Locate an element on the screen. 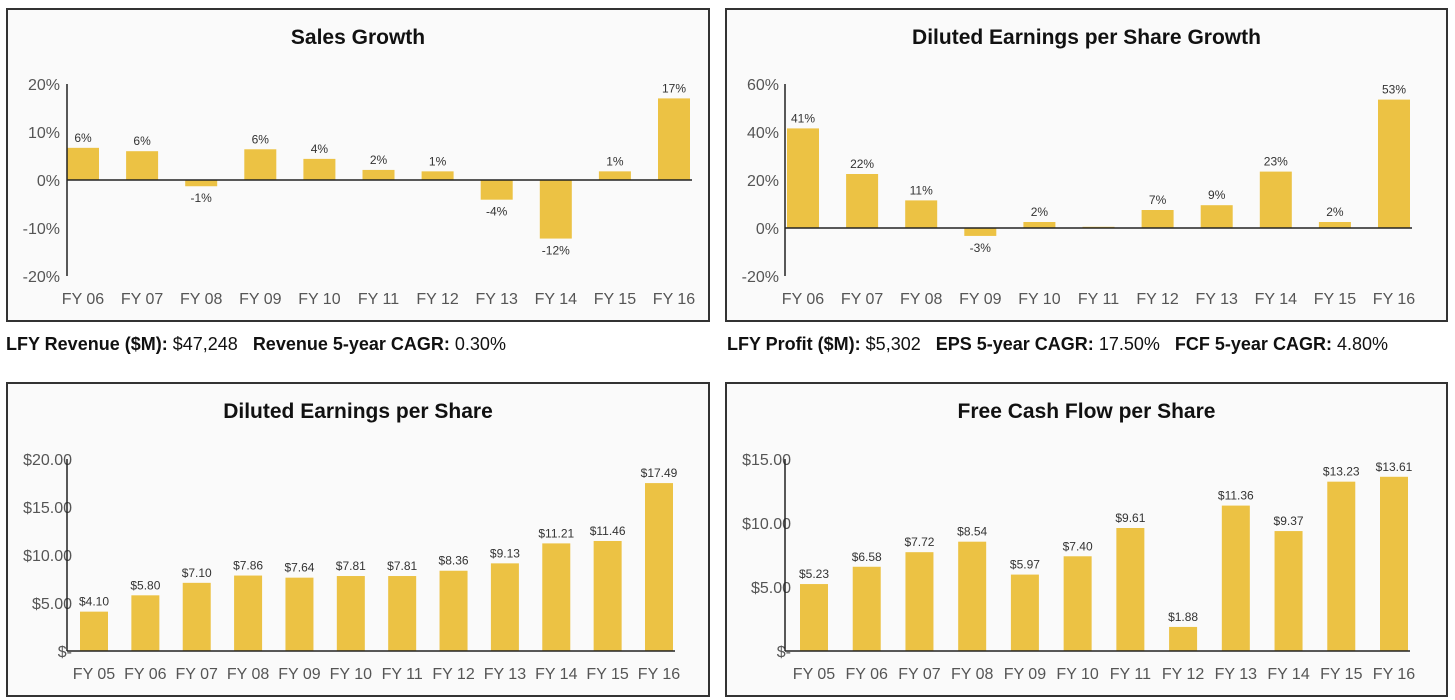 The height and width of the screenshot is (700, 1455). stat-label: EPS 5-year CAGR: is located at coordinates (1014, 344).